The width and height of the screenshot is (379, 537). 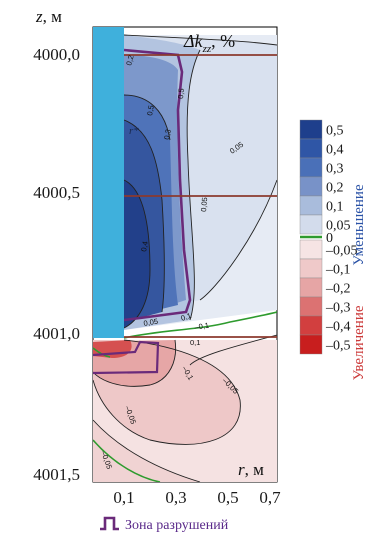 I want to click on plot-title-unit: , %, so click(x=223, y=41).